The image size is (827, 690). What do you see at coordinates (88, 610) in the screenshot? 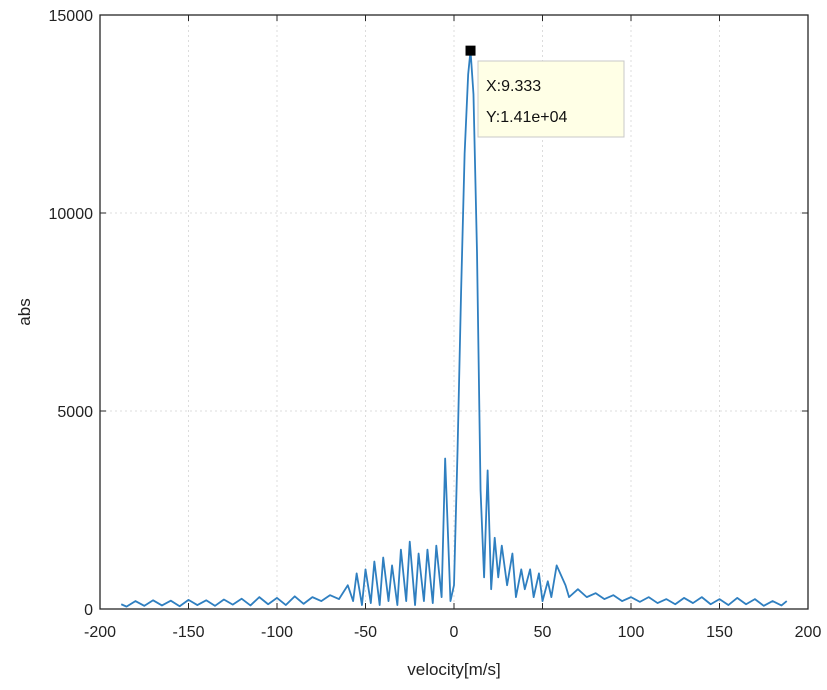
I see `y-tick-label: 0` at bounding box center [88, 610].